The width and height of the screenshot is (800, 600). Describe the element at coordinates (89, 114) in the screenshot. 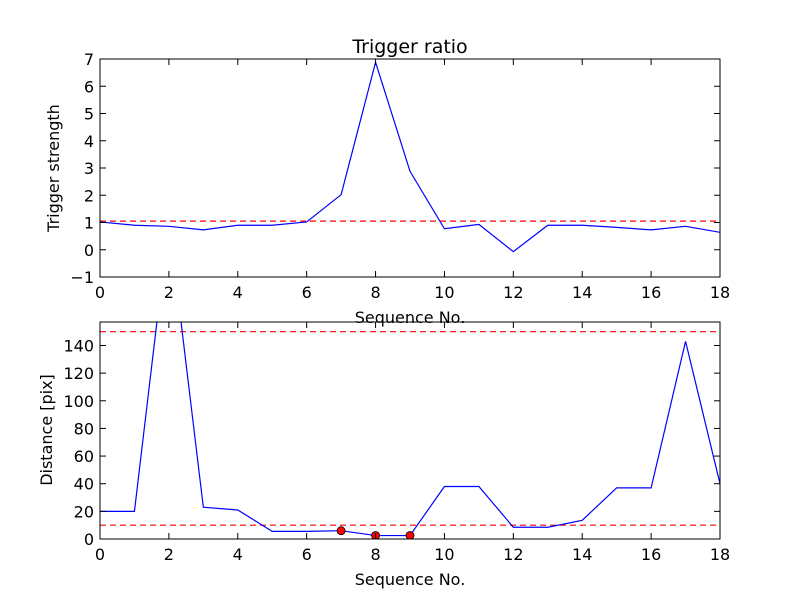

I see `y-tick-label: 5` at that location.